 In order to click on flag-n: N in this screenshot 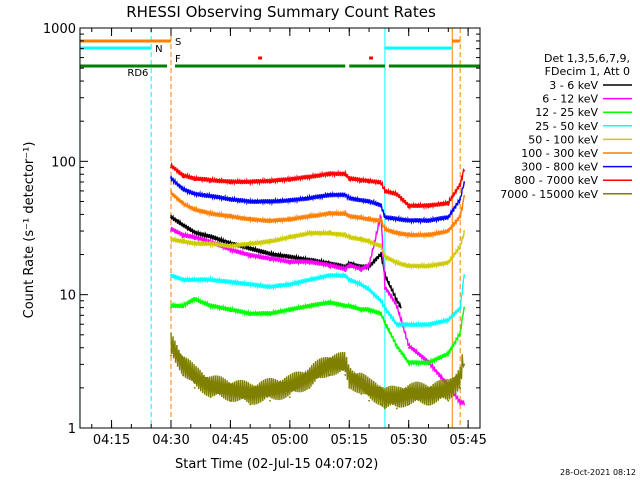, I will do `click(266, 49)`.